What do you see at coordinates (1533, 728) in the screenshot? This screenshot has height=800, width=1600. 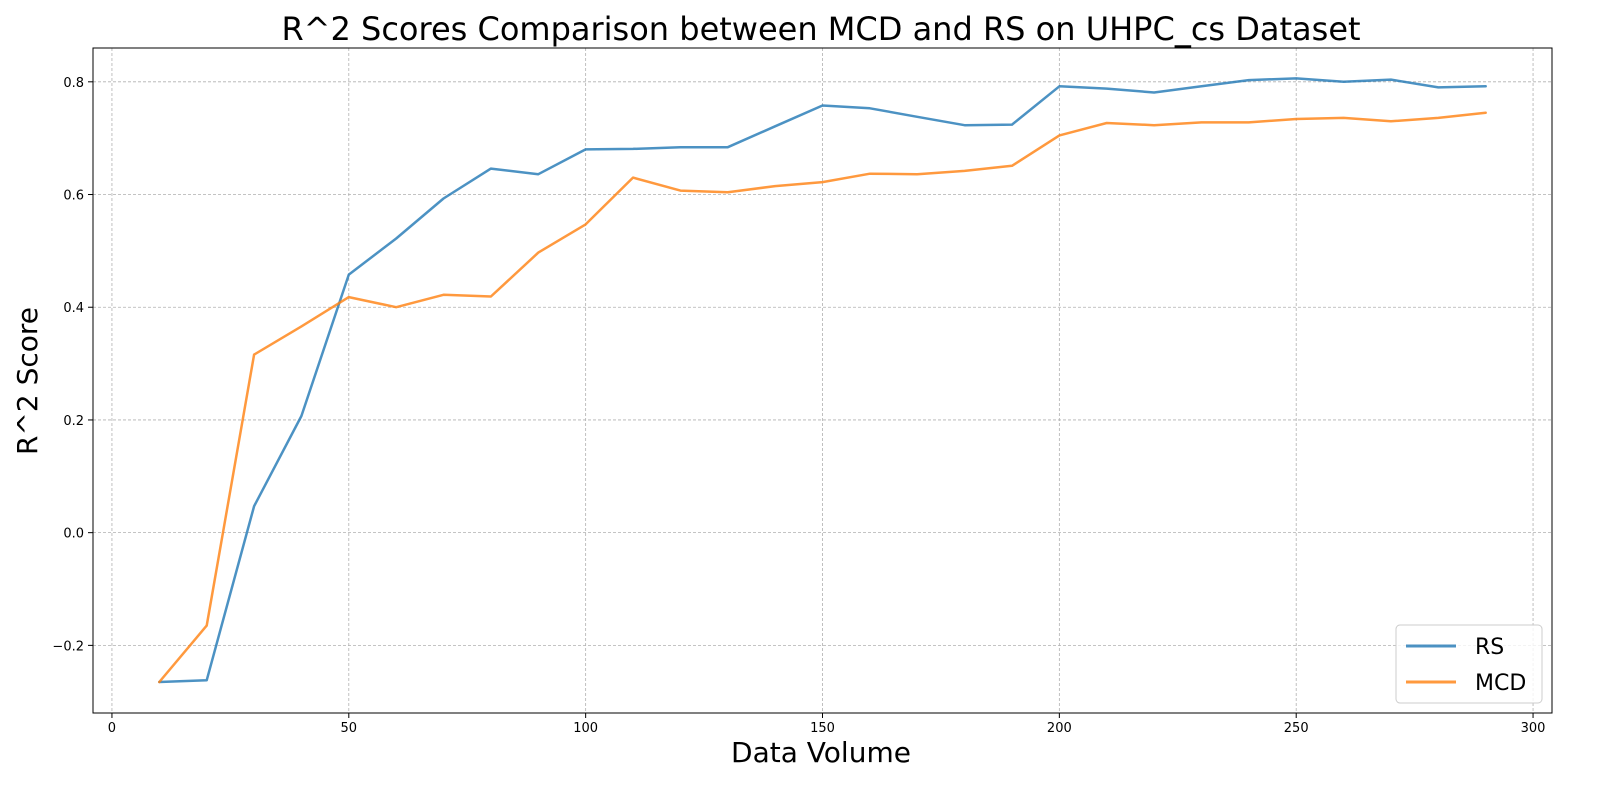 I see `x-tick-label: 300` at bounding box center [1533, 728].